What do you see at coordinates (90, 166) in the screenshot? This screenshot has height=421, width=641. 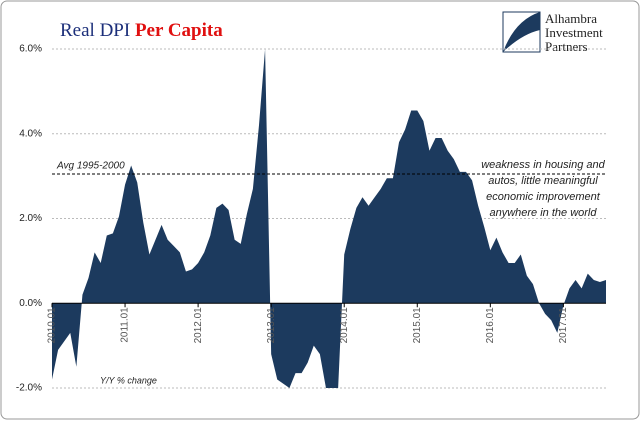 I see `reference-label: Avg 1995-2000` at bounding box center [90, 166].